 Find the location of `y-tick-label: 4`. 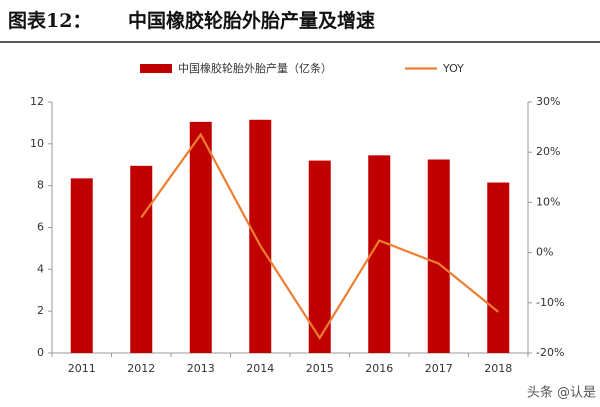

y-tick-label: 4 is located at coordinates (40, 268).